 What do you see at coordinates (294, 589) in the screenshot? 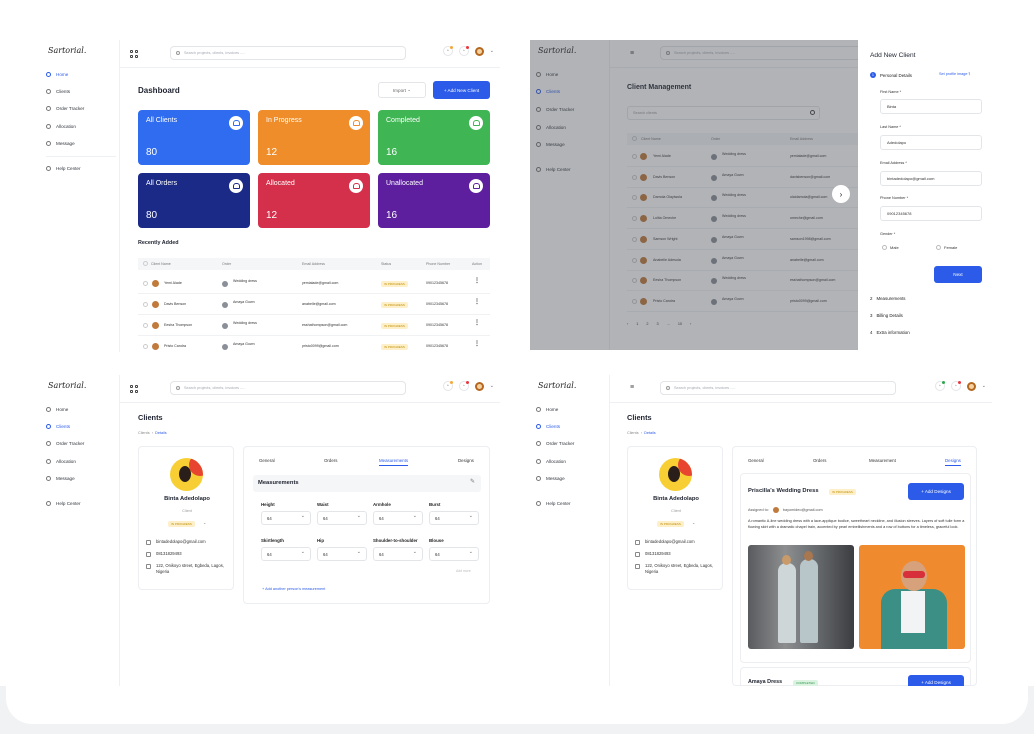
I see `add-person-measurement-link: + Add another person's measurement` at bounding box center [294, 589].